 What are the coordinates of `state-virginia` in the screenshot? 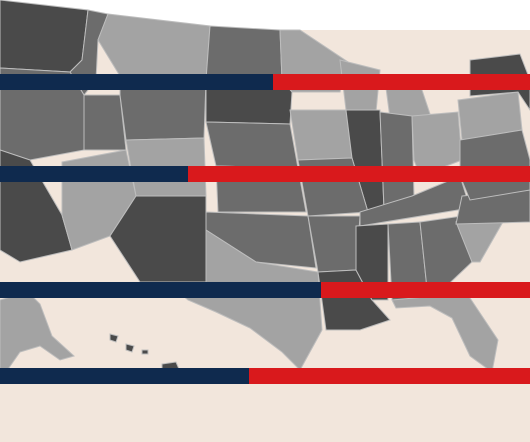 It's located at (494, 165).